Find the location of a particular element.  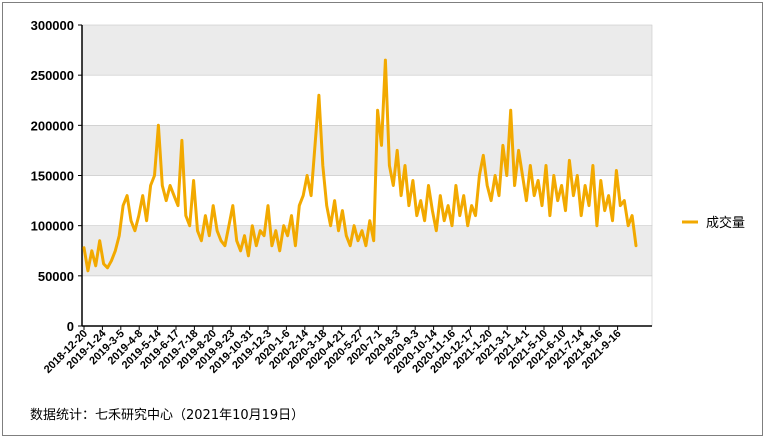

y-tick-label: 250000 is located at coordinates (52, 75).